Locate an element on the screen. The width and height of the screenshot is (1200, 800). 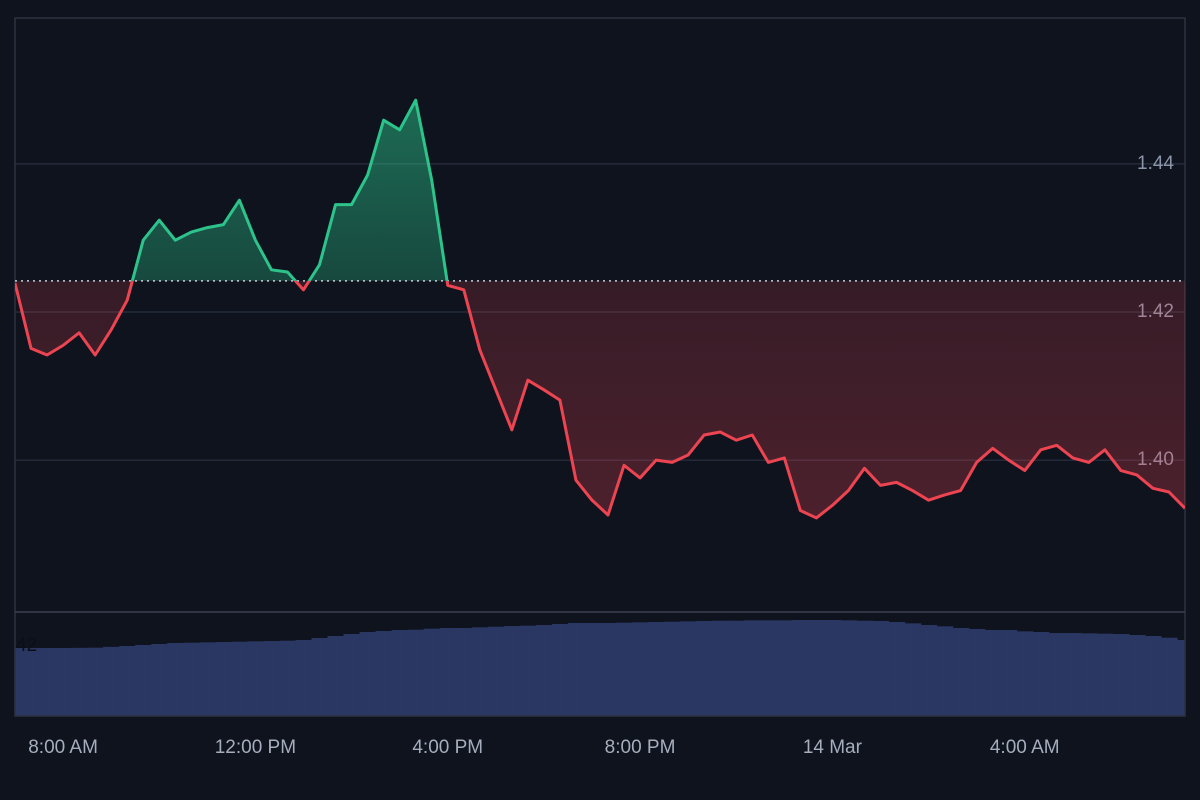
x-tick-label: 8:00 AM is located at coordinates (63, 747).